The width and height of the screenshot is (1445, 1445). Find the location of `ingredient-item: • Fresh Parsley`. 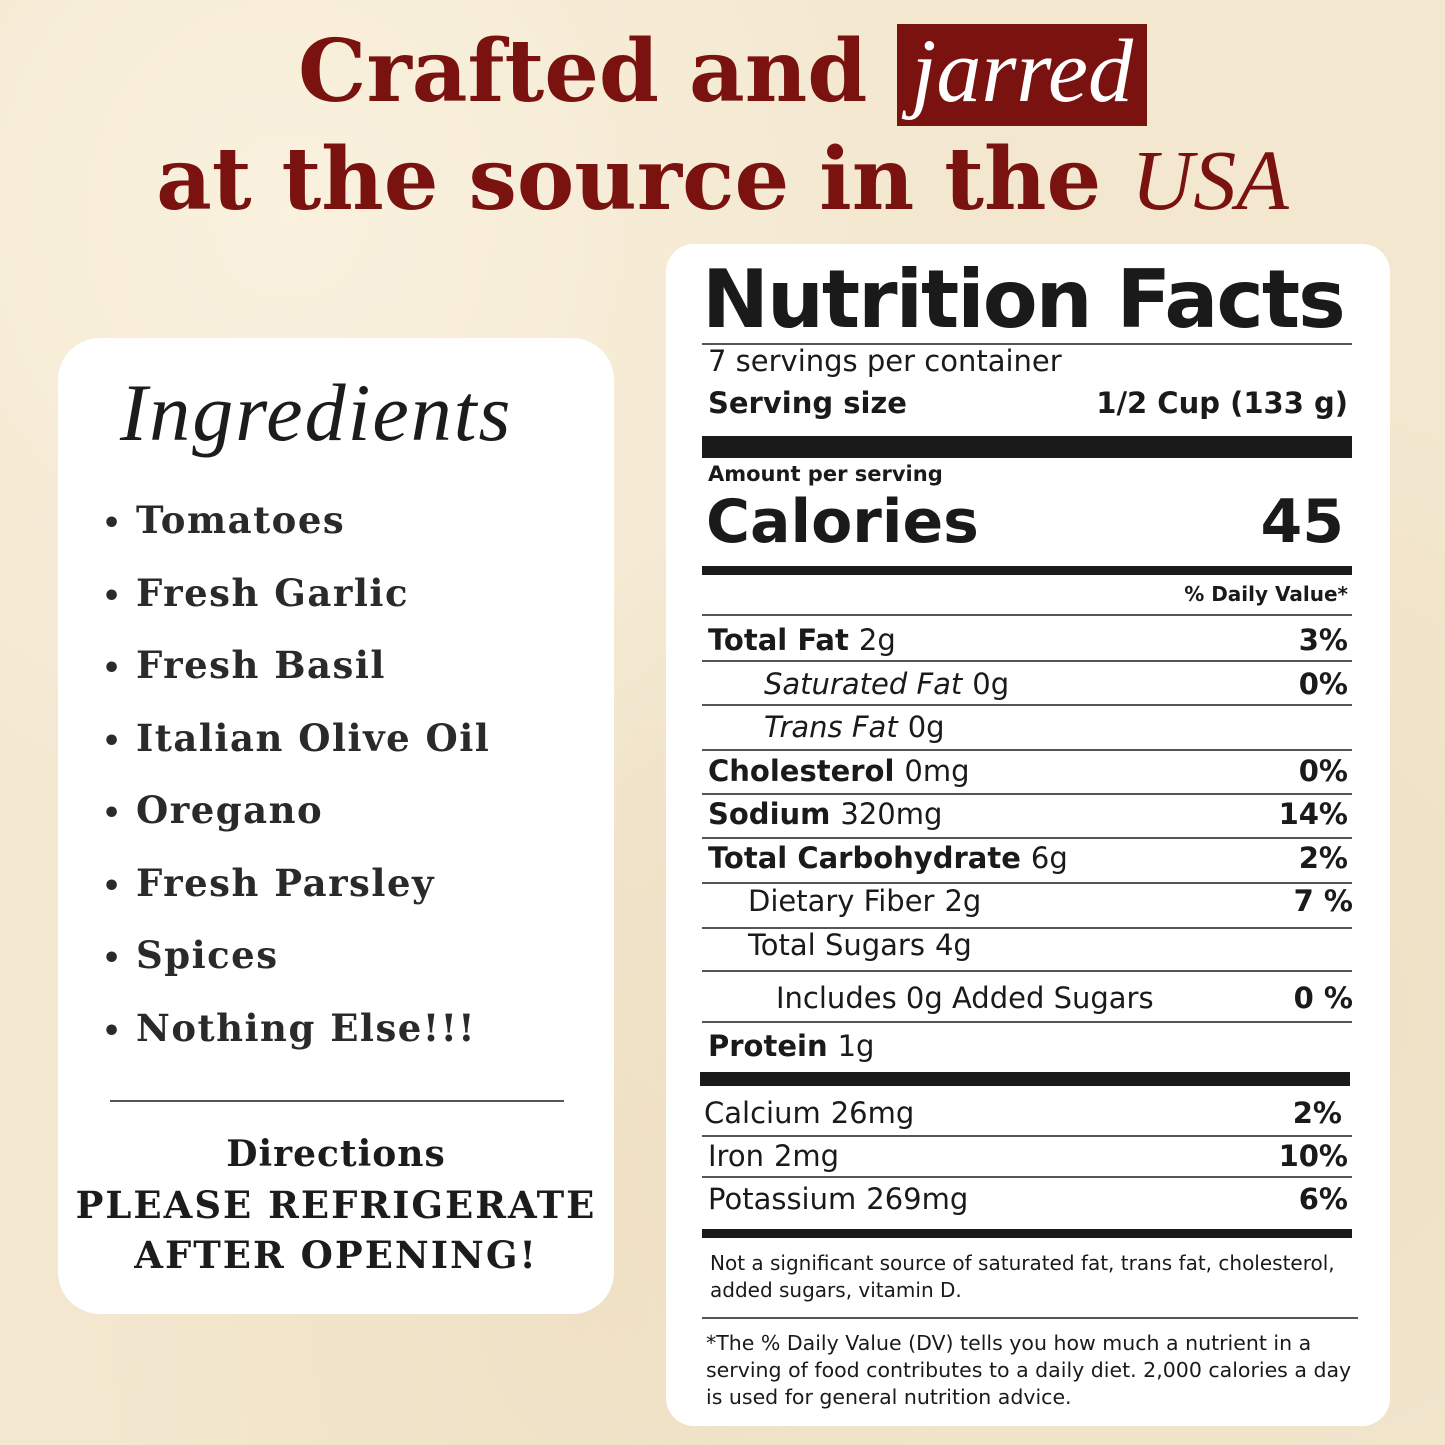

ingredient-item: • Fresh Parsley is located at coordinates (296, 887).